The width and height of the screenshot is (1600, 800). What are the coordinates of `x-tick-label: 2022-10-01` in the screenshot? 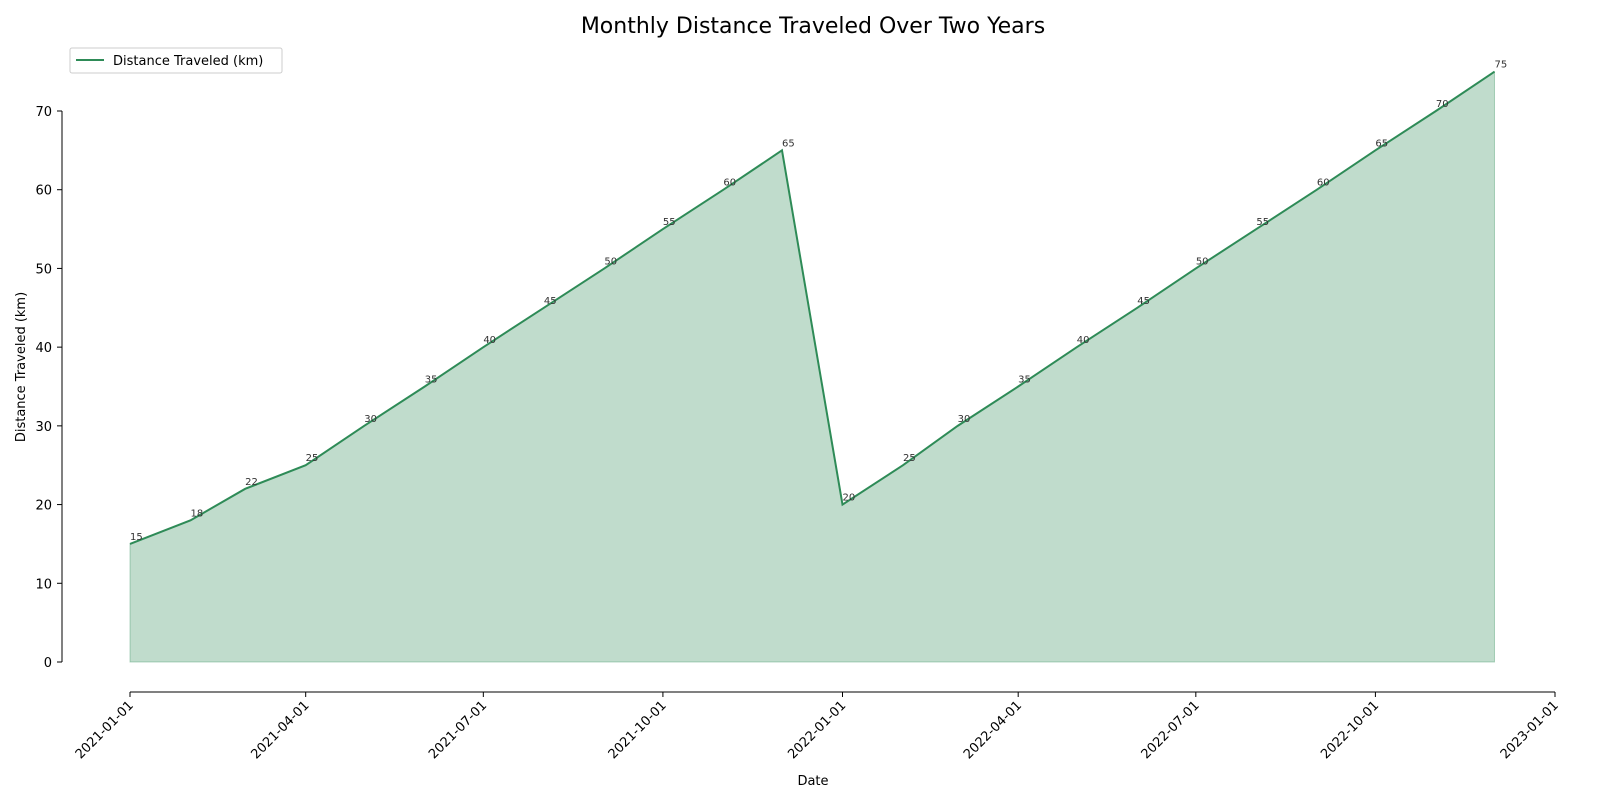 It's located at (1350, 730).